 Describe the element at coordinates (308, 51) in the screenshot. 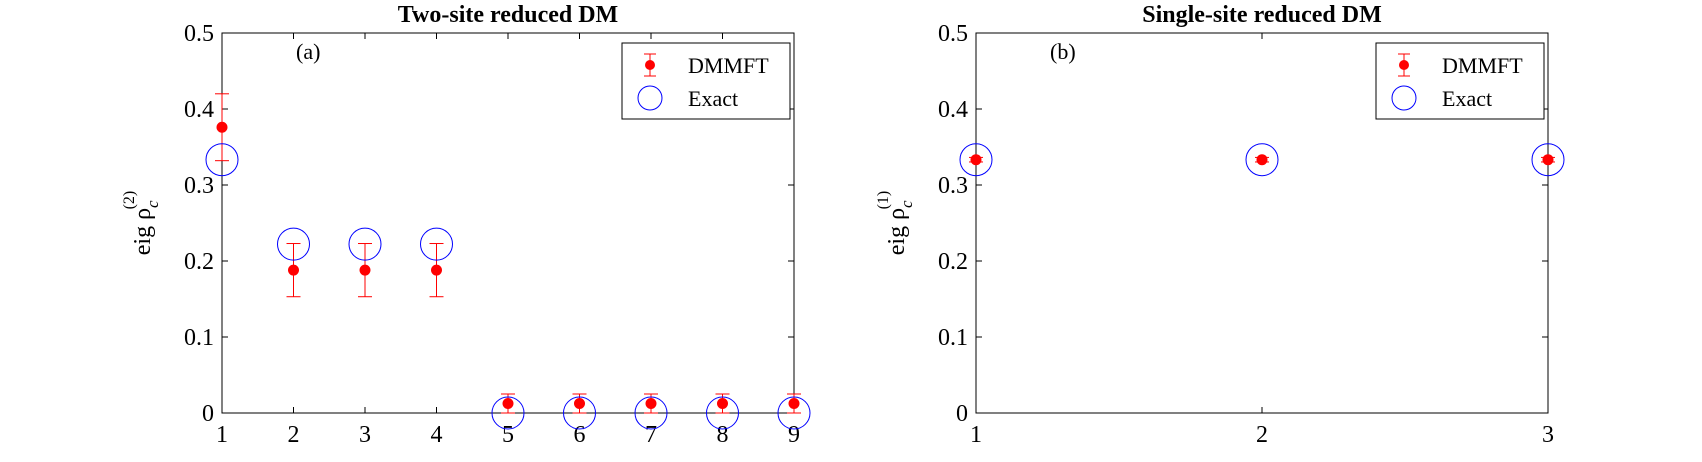

I see `panel-tag: (a)` at that location.